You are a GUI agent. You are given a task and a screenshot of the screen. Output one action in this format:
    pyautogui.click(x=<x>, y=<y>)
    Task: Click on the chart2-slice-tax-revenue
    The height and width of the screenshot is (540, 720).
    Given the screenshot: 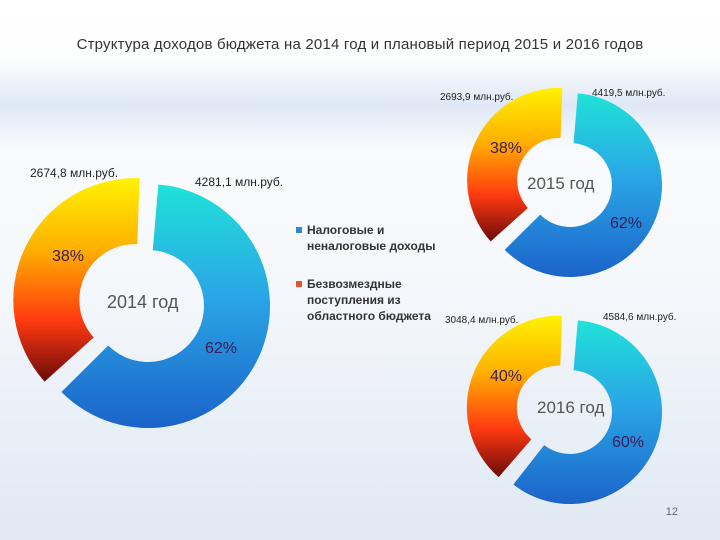 What is the action you would take?
    pyautogui.click(x=583, y=185)
    